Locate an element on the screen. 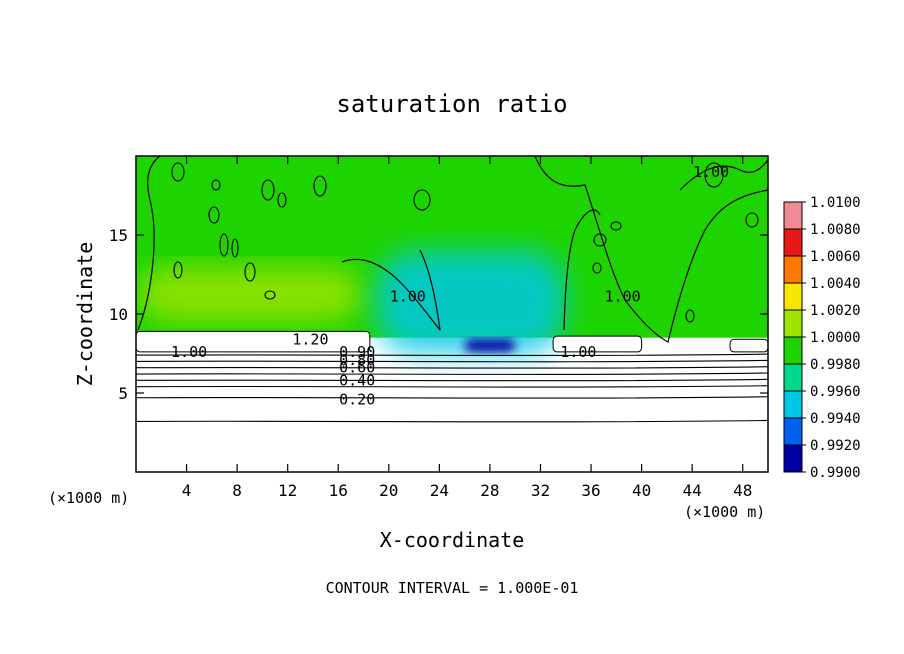 The width and height of the screenshot is (904, 654). x-tick-label: 36 is located at coordinates (590, 490).